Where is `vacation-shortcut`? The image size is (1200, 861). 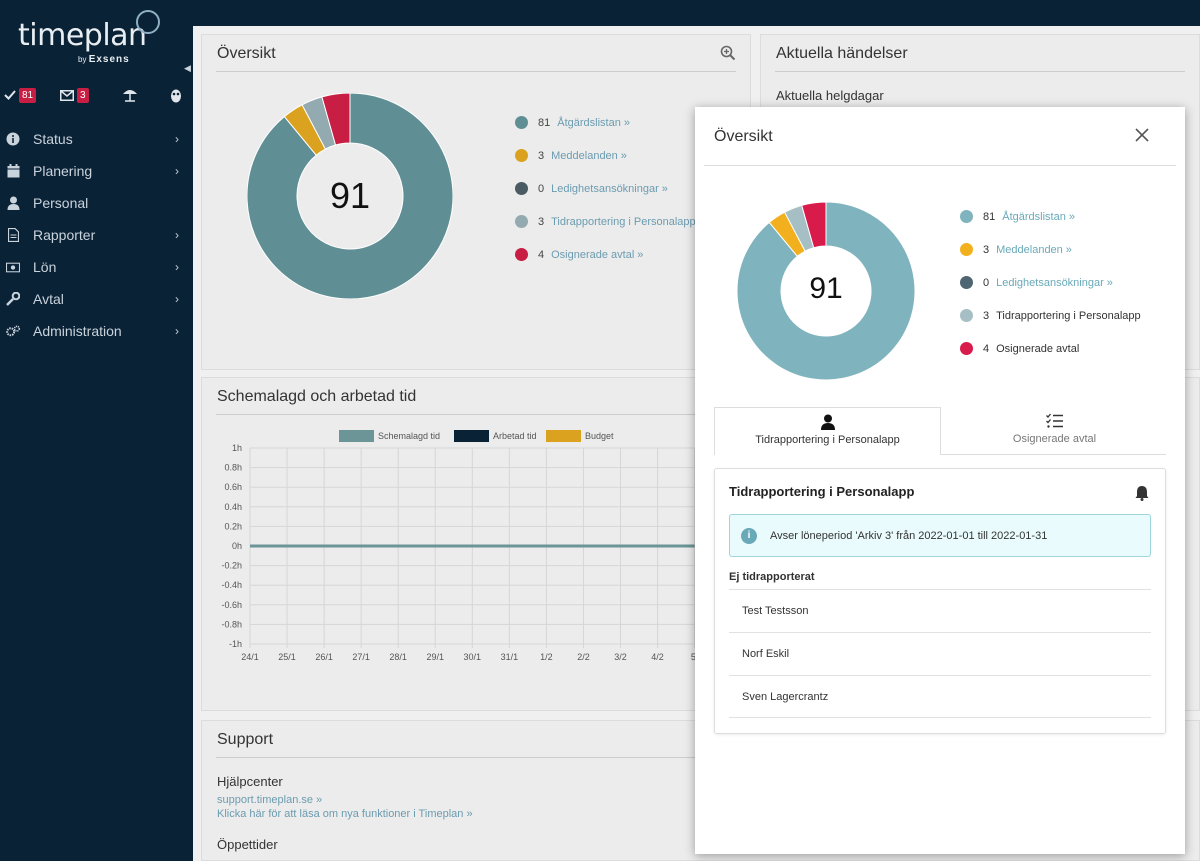 vacation-shortcut is located at coordinates (130, 95).